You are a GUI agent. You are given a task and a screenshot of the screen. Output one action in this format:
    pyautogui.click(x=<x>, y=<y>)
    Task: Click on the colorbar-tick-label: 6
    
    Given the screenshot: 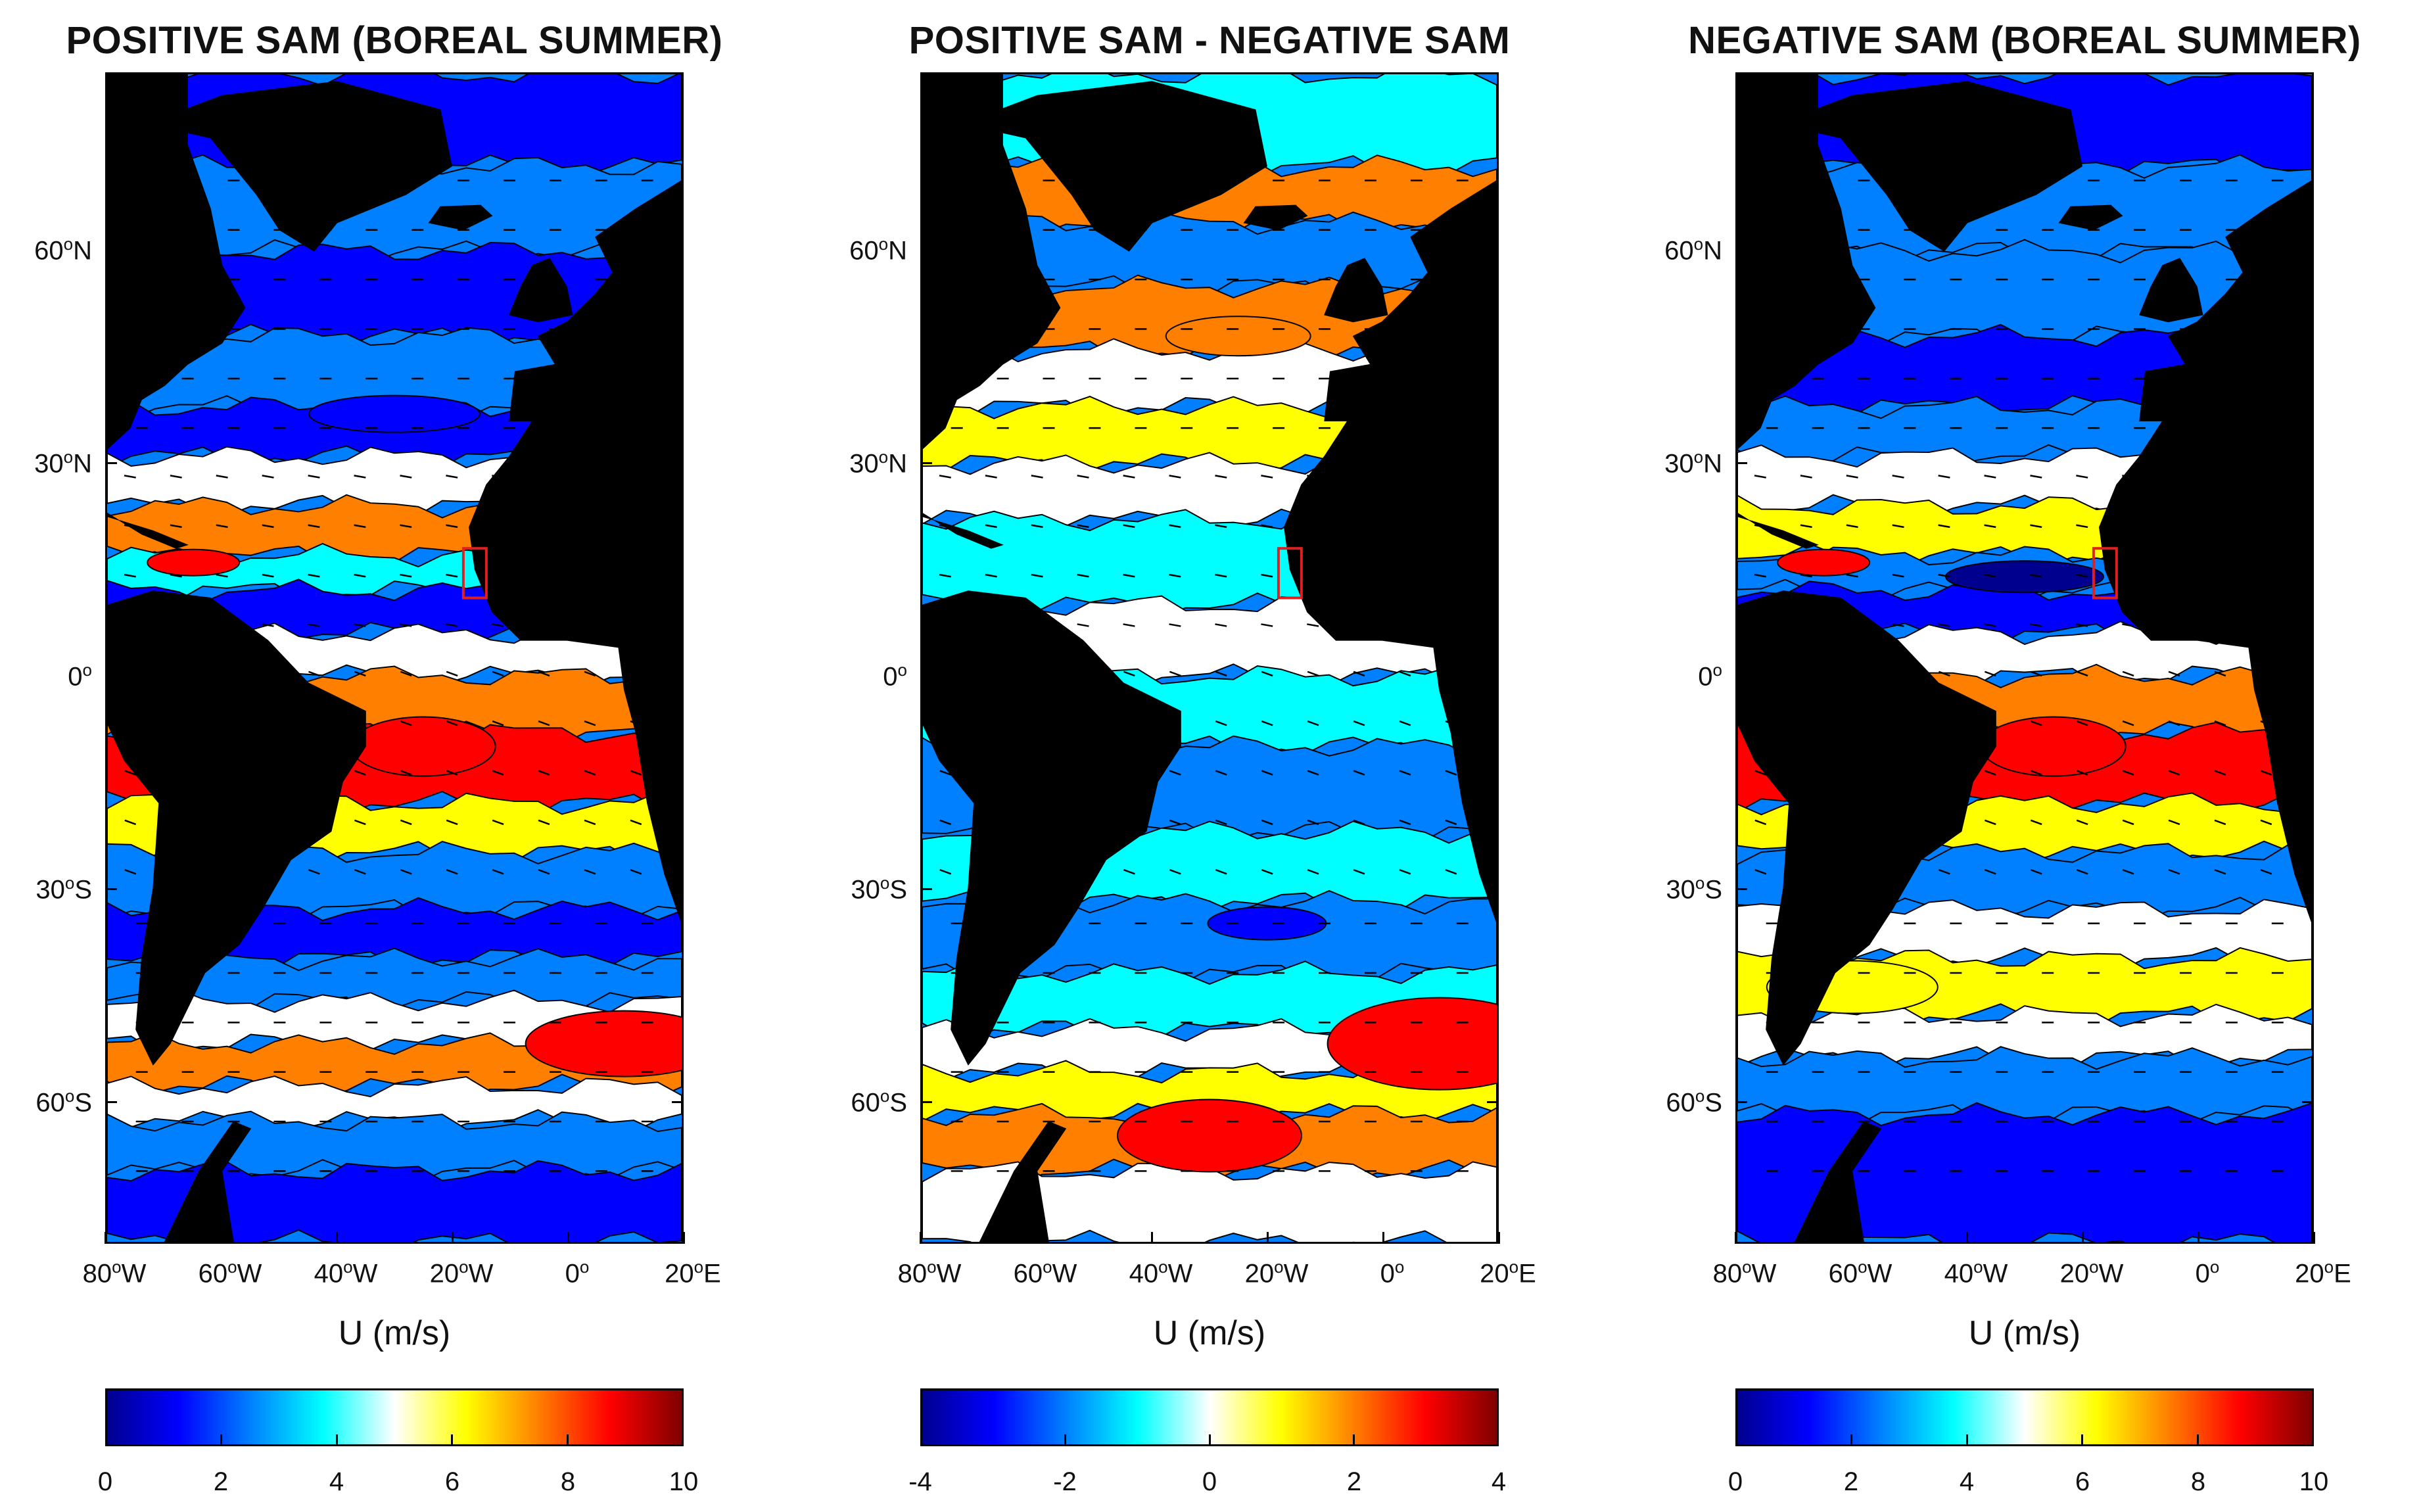 What is the action you would take?
    pyautogui.click(x=452, y=1481)
    